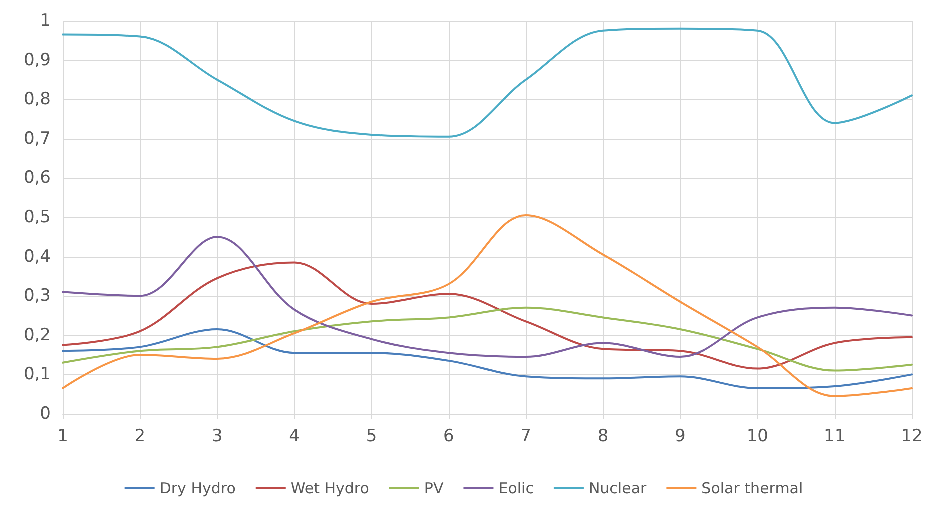 The height and width of the screenshot is (509, 928). What do you see at coordinates (37, 296) in the screenshot?
I see `y-tick-label: 0,3` at bounding box center [37, 296].